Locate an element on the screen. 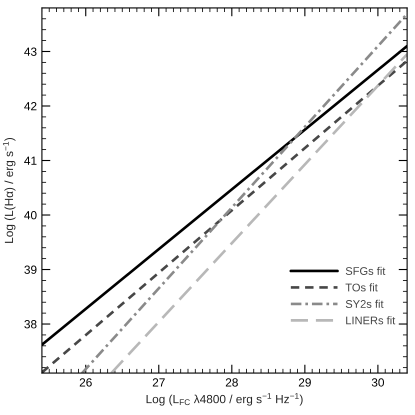 The width and height of the screenshot is (415, 415). x-tick-label: 26 is located at coordinates (86, 382).